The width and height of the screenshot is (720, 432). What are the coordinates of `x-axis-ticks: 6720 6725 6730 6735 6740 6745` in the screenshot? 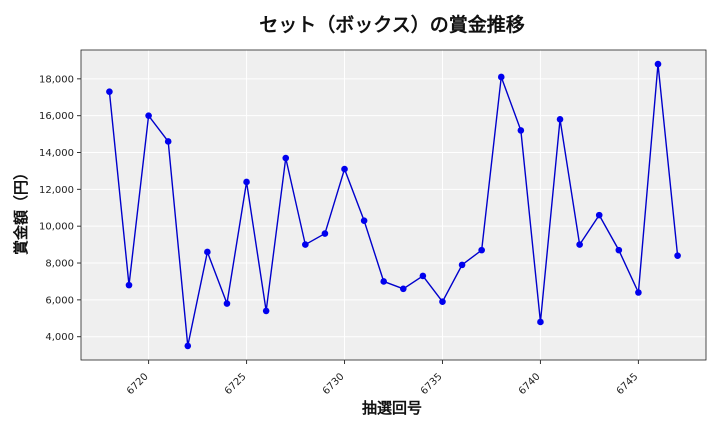 It's located at (383, 378).